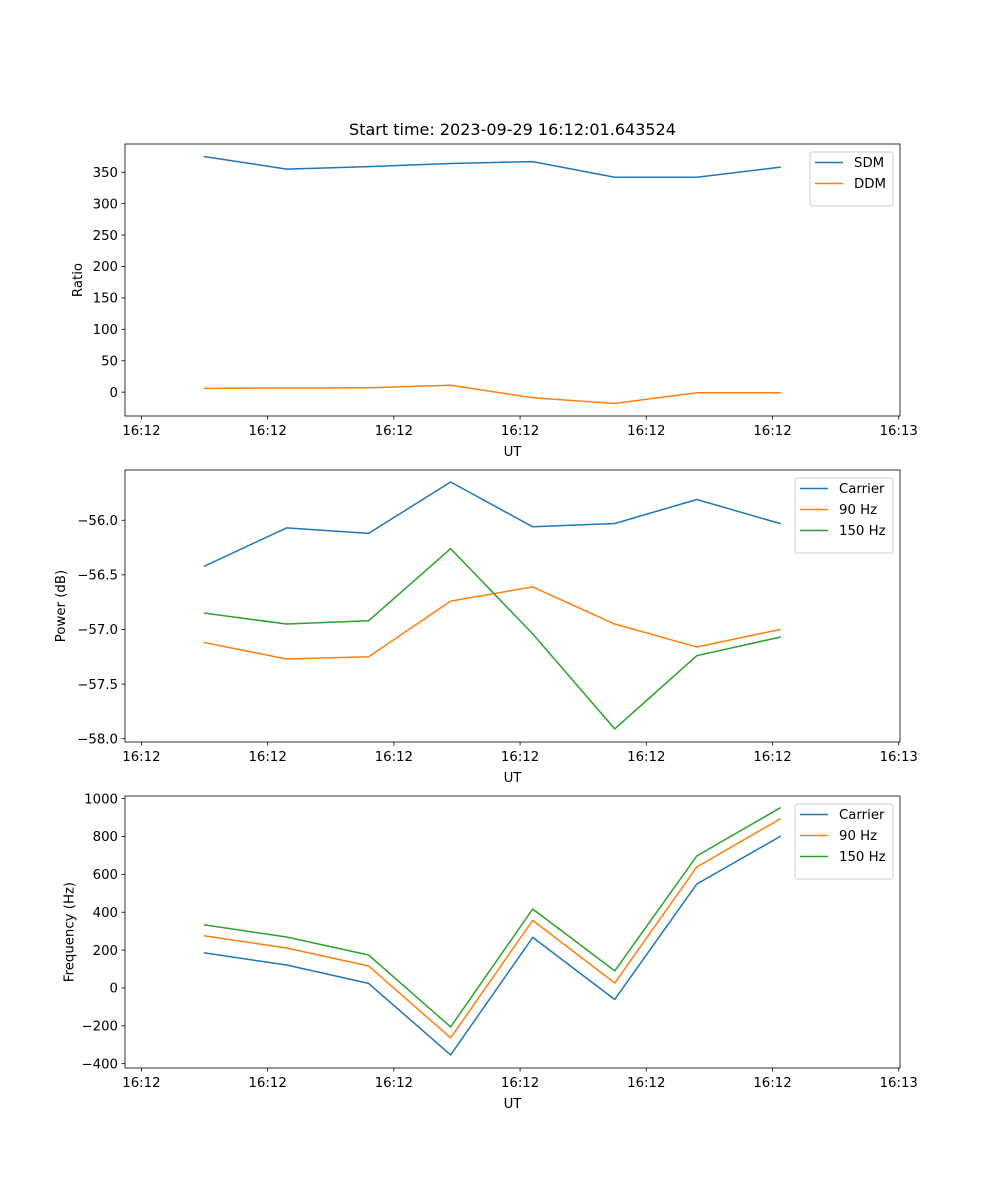 The width and height of the screenshot is (1000, 1200). I want to click on y-axis-label: Power (dB), so click(61, 606).